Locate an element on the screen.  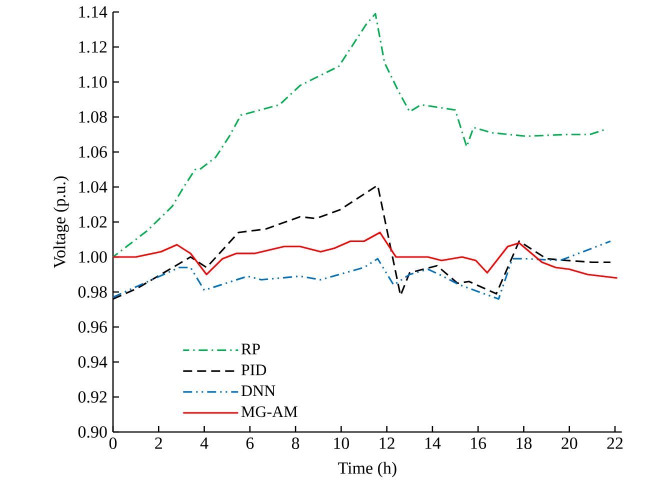
y-tick-label: 0.96 is located at coordinates (92, 327).